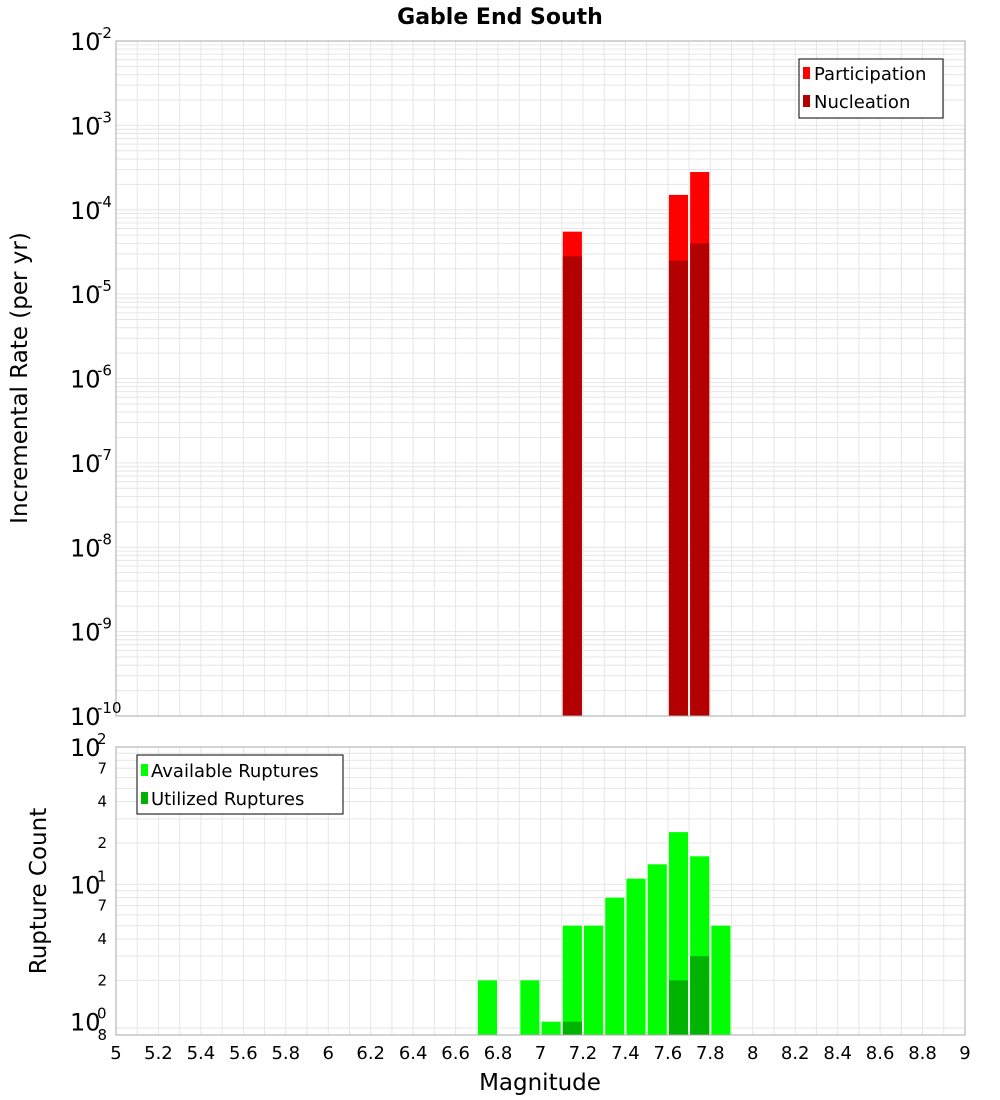  Describe the element at coordinates (104, 455) in the screenshot. I see `top-y-tick-exponent: -7` at that location.